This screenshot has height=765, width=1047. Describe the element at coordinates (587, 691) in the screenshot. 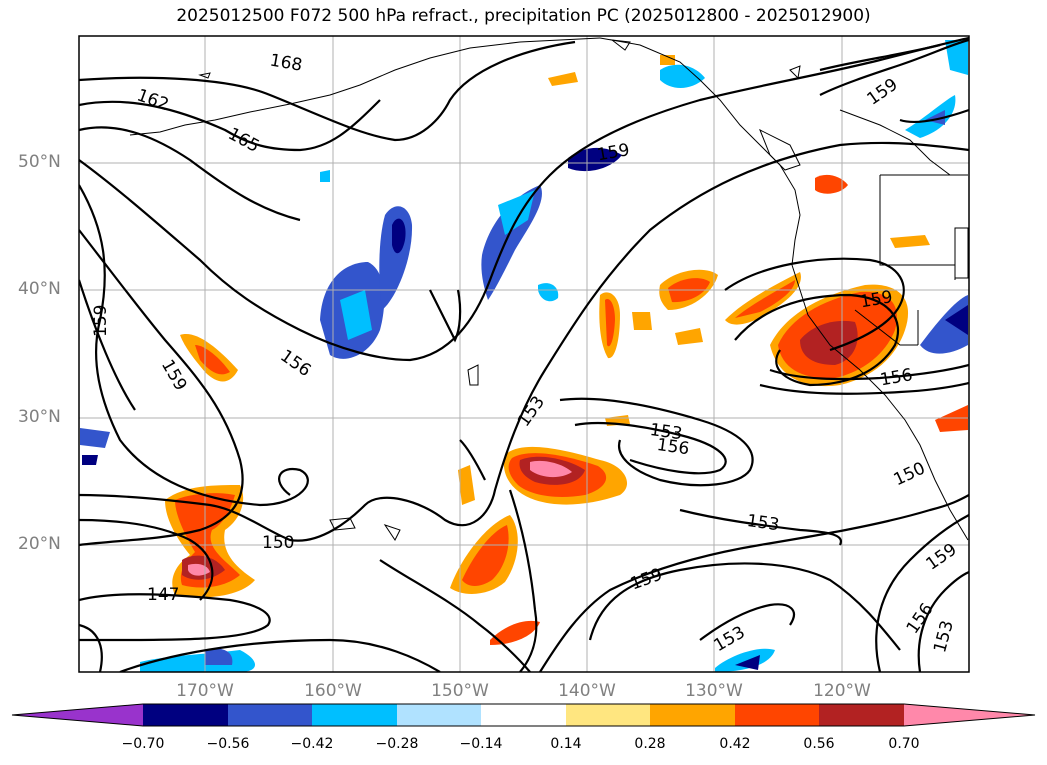

I see `lon-label: 140°W` at that location.